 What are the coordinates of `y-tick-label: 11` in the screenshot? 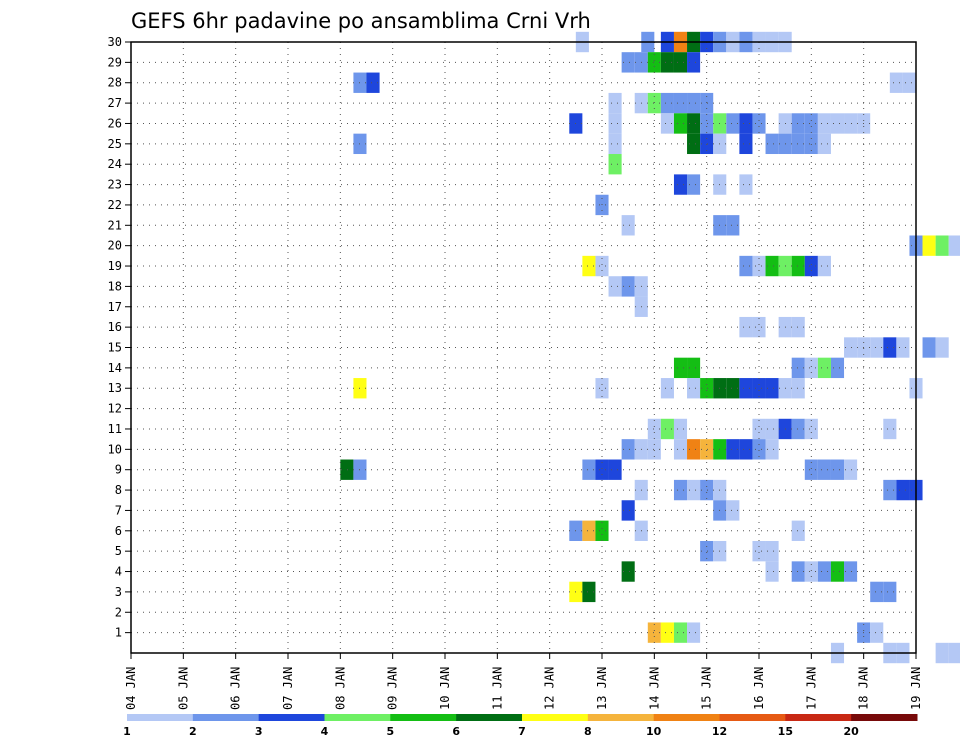 It's located at (115, 429).